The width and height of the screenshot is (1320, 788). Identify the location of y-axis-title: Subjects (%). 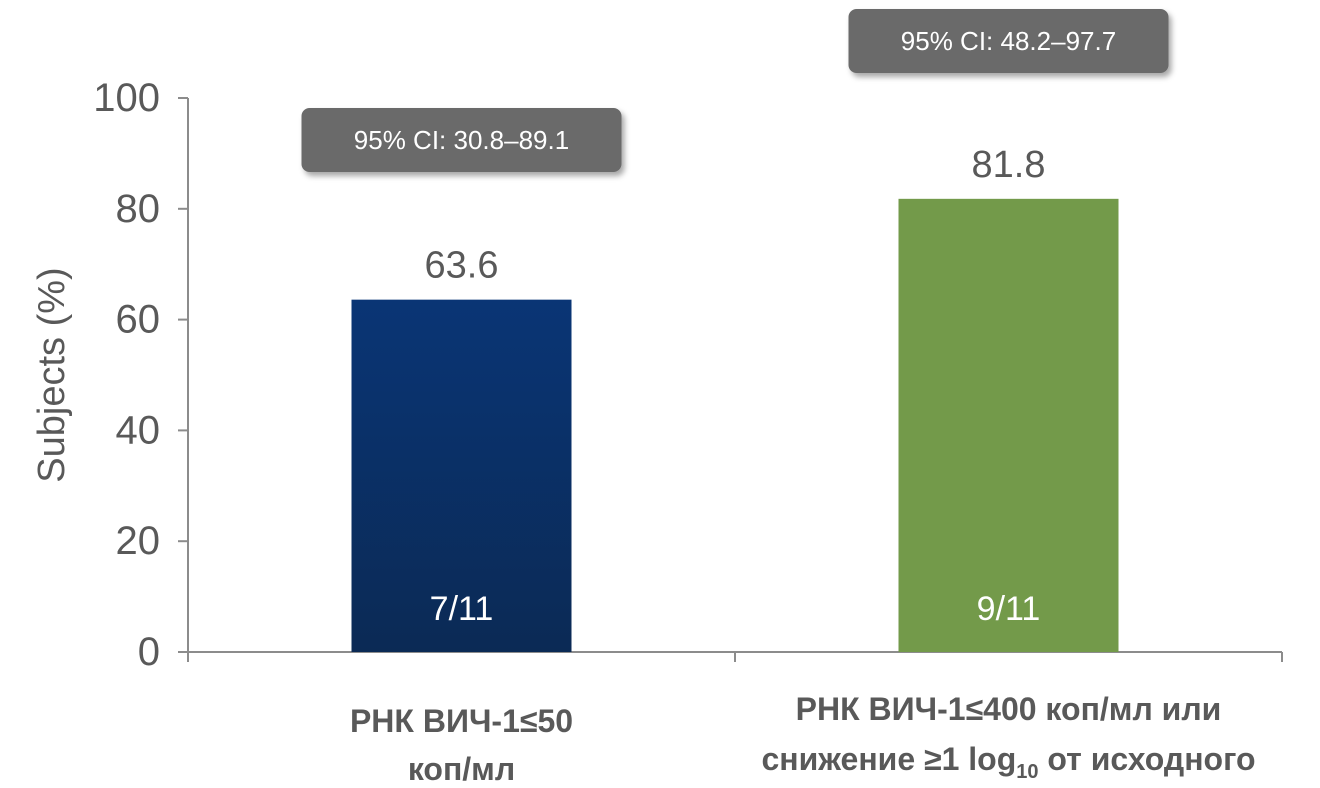
(52, 374).